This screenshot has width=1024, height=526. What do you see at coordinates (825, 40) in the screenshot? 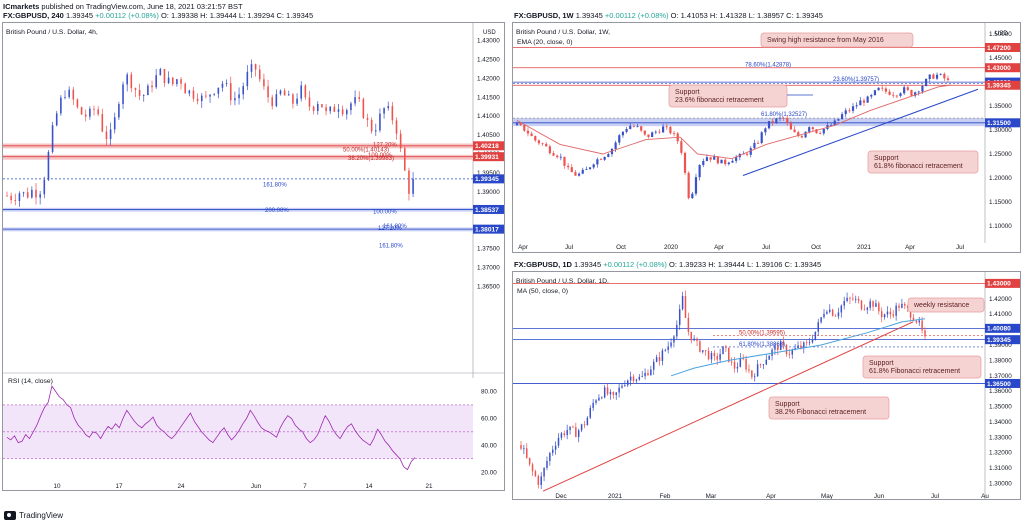
I see `annotation-text: Swing high resistance from May 2016` at bounding box center [825, 40].